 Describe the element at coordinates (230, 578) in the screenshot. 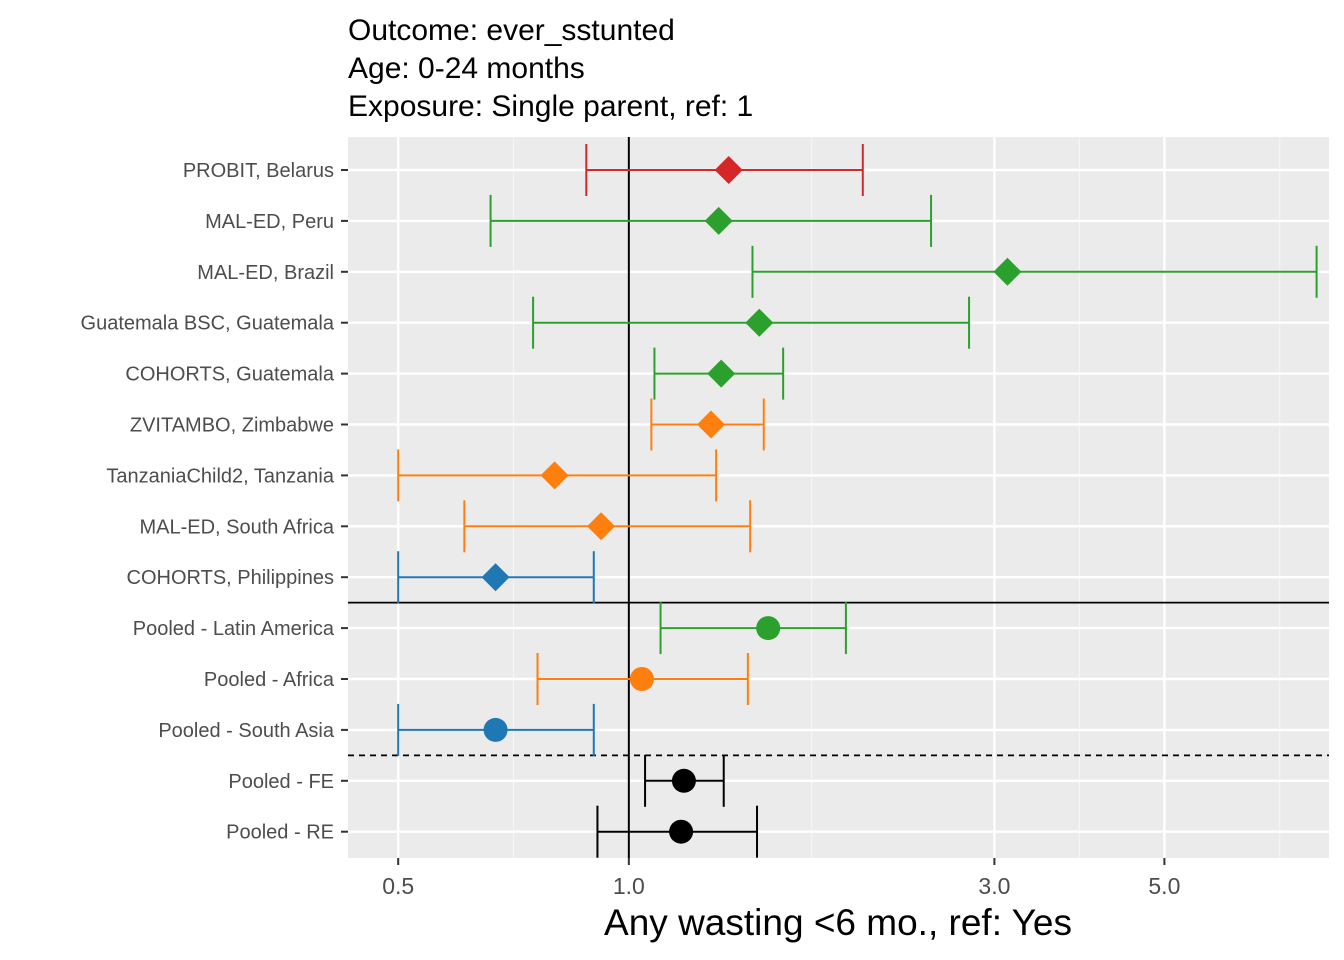

I see `y-tick-label-8: COHORTS, Philippines` at that location.